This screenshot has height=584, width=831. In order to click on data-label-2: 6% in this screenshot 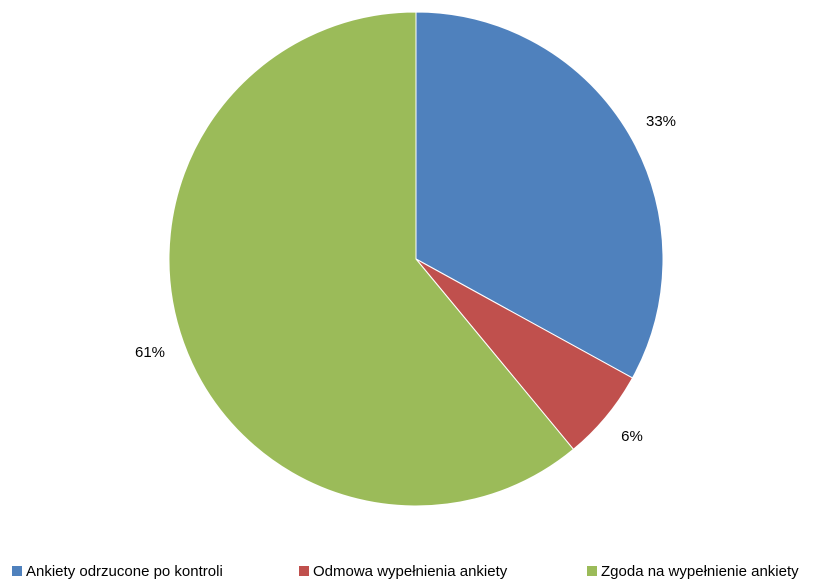, I will do `click(632, 436)`.